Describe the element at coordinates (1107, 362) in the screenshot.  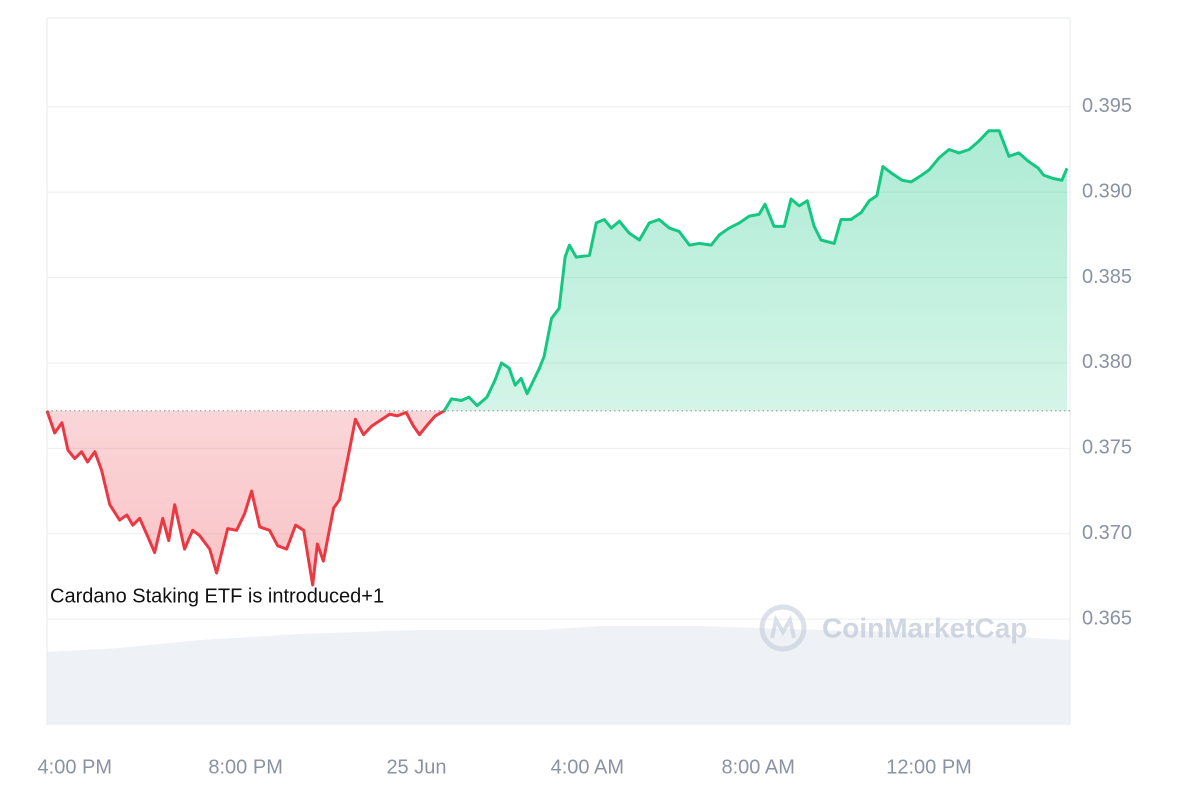
I see `y-tick-label: 0.380` at that location.